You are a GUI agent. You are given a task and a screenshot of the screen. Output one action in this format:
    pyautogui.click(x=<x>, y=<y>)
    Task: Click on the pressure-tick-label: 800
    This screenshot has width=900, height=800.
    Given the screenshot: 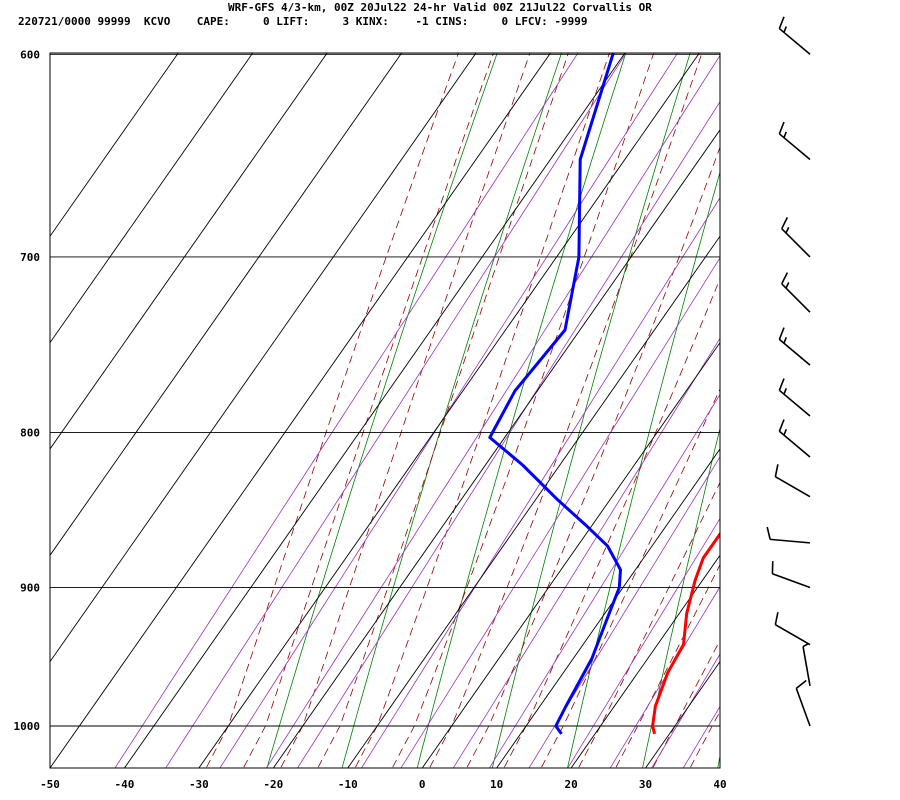 What is the action you would take?
    pyautogui.click(x=30, y=433)
    